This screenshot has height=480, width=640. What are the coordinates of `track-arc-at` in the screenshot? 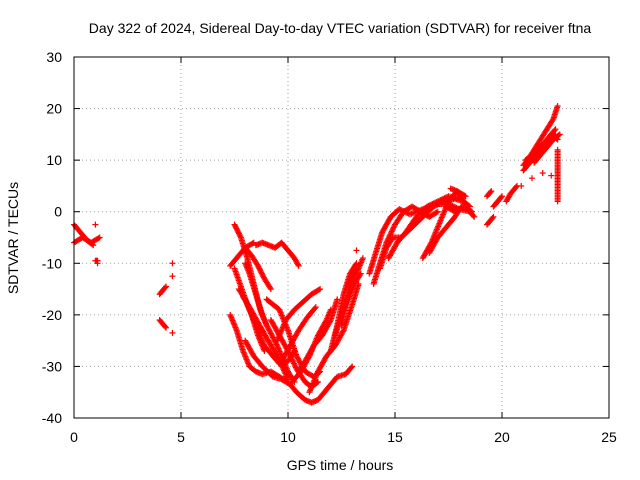 It's located at (541, 147).